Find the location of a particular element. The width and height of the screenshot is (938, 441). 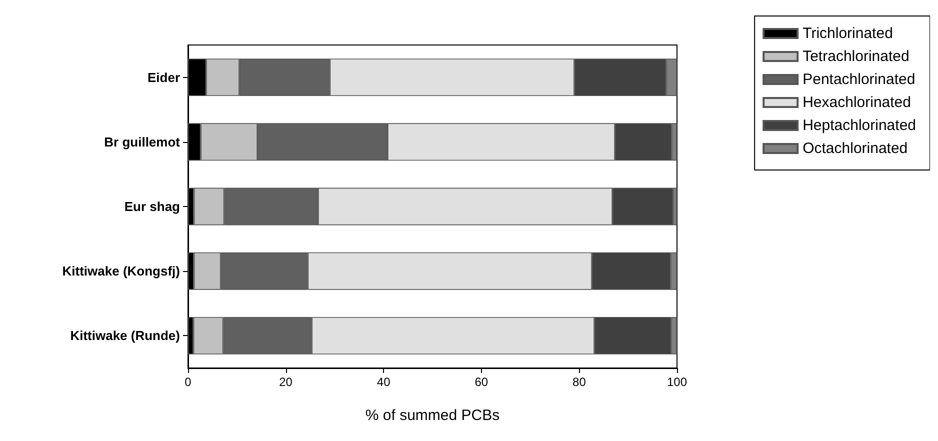

x-tick-label: 20 is located at coordinates (286, 382).